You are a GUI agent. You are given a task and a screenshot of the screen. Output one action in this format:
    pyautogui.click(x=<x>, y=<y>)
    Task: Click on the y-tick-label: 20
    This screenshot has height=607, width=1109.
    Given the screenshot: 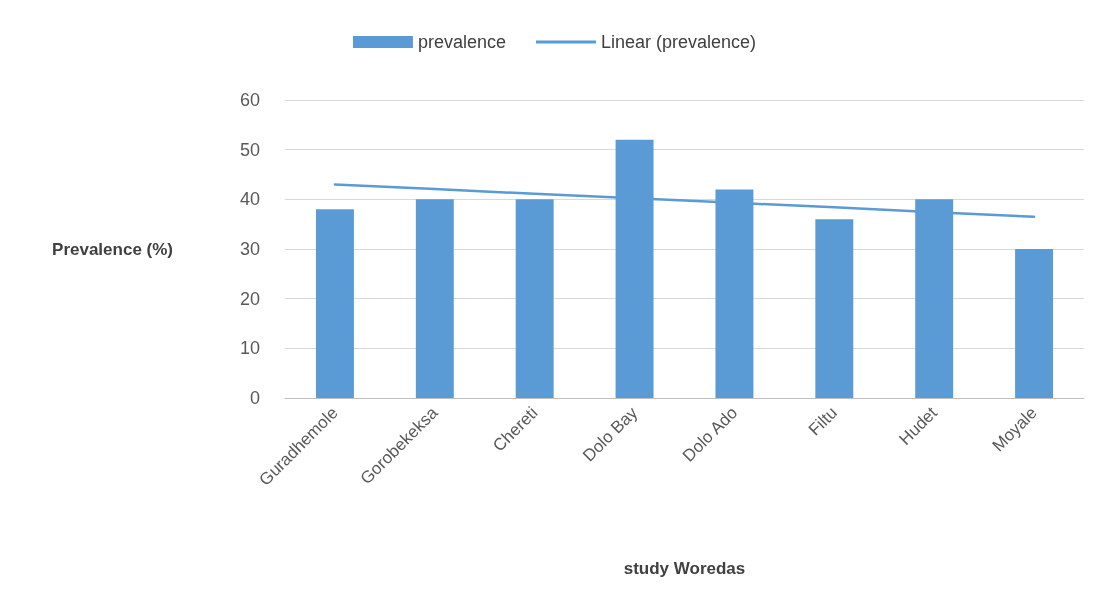 What is the action you would take?
    pyautogui.click(x=249, y=298)
    